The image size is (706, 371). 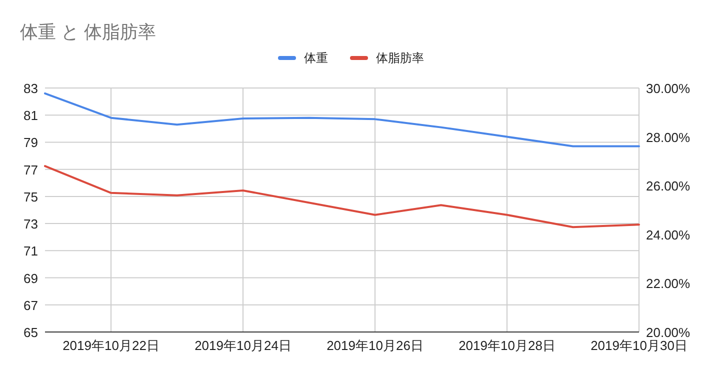 I want to click on y-tick-label: 69, so click(x=31, y=278).